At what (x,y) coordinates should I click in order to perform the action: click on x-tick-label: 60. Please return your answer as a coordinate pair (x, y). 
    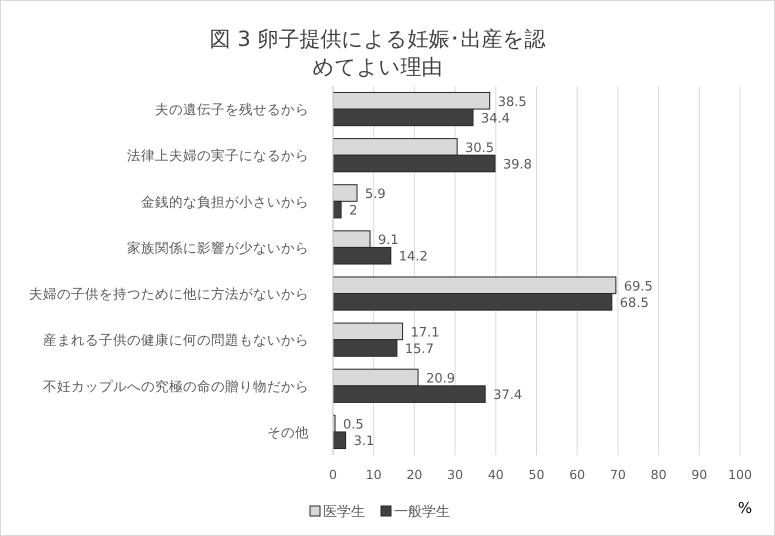
    Looking at the image, I should click on (577, 474).